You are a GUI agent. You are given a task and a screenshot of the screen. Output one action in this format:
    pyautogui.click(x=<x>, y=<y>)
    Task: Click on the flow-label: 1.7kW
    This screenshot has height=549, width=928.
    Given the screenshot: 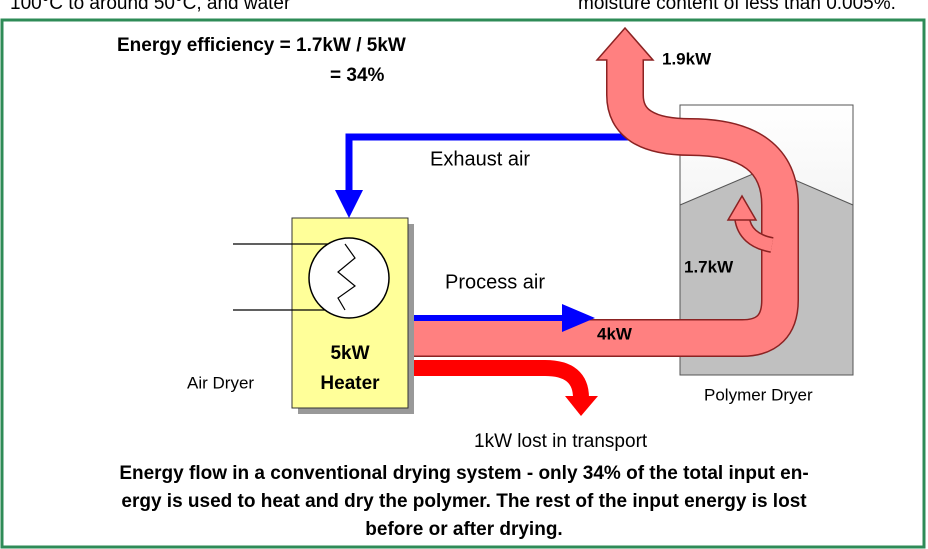 What is the action you would take?
    pyautogui.click(x=709, y=266)
    